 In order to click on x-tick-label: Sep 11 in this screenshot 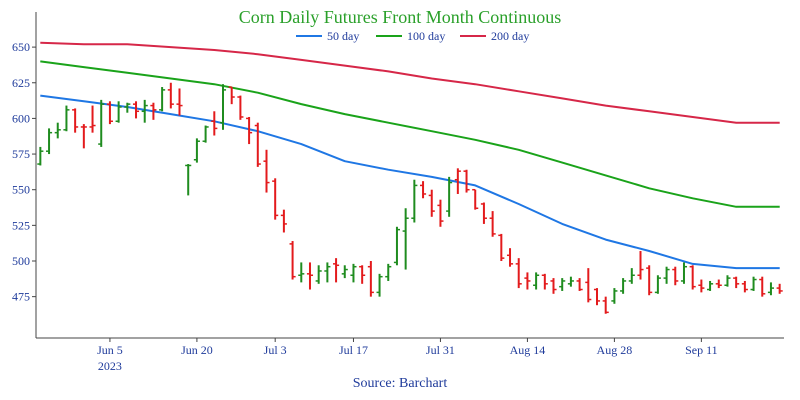, I will do `click(701, 350)`.